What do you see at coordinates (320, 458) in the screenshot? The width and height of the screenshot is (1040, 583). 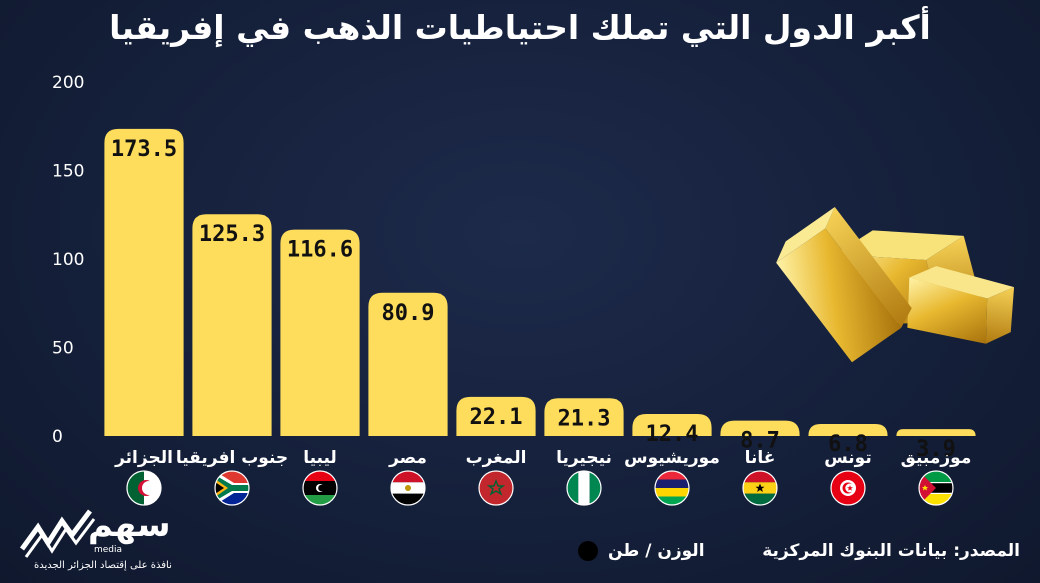 I see `category-label: ليبيا` at bounding box center [320, 458].